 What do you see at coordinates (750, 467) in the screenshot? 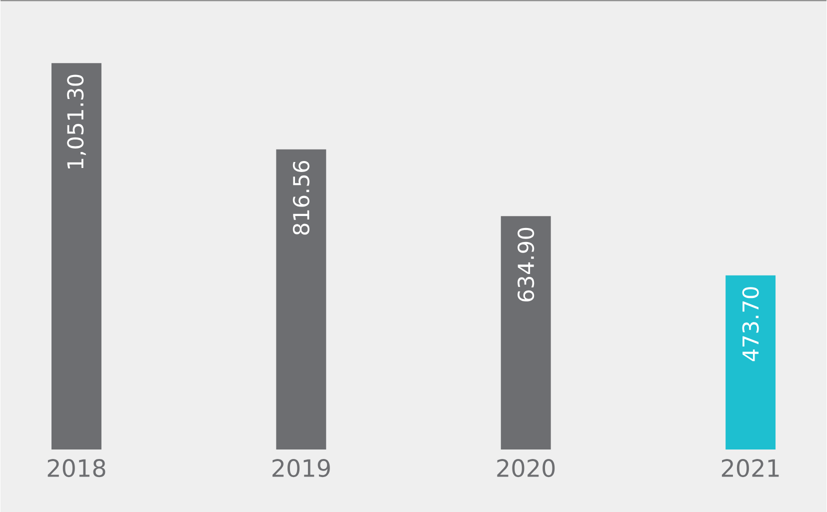
I see `x-tick-label: 2021` at bounding box center [750, 467].